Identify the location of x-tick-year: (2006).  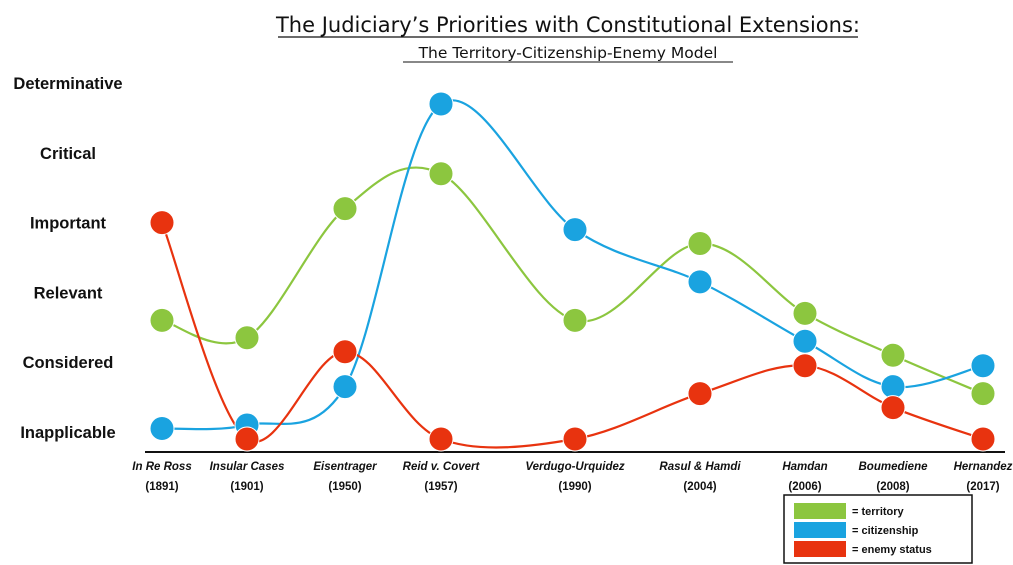
(804, 487).